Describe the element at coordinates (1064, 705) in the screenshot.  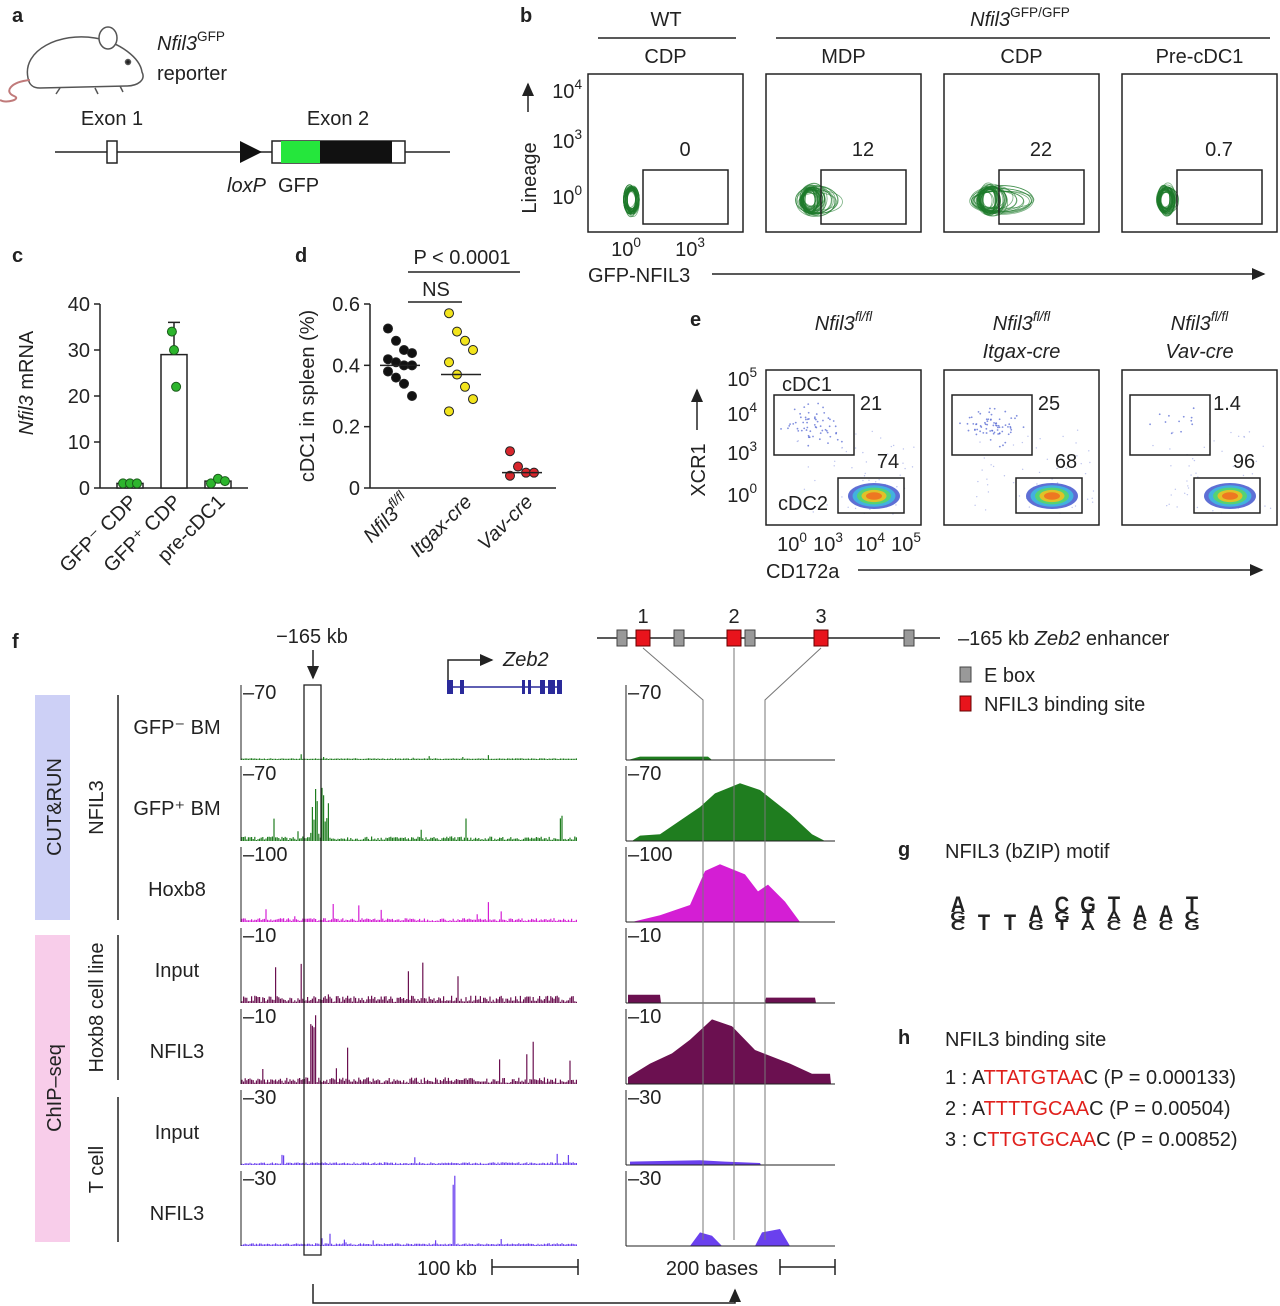
I see `legend-label: NFIL3 binding site` at that location.